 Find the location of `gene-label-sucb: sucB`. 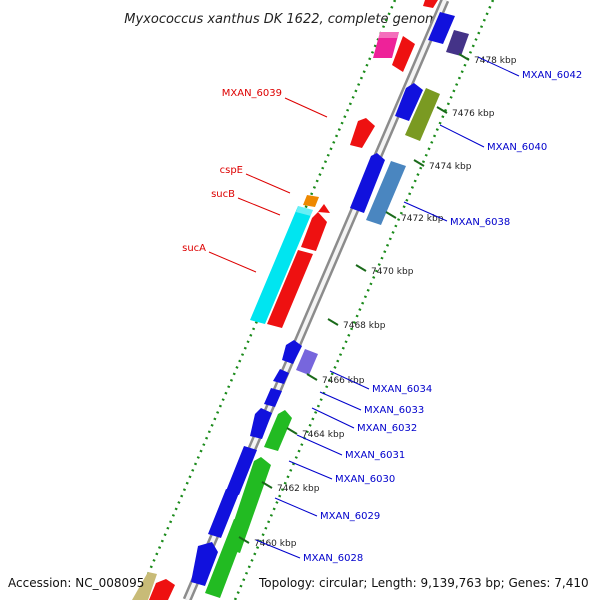

gene-label-sucb: sucB is located at coordinates (223, 194).